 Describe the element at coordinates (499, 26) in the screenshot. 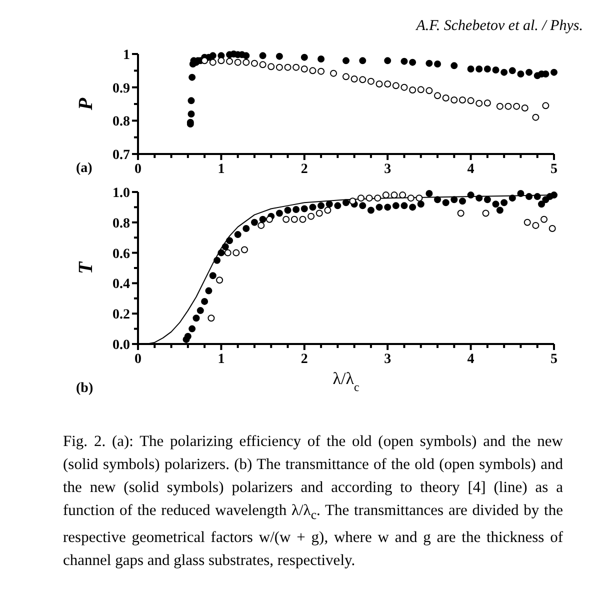

I see `chart-title: A.F. Schebetov et al. / Phys.` at that location.